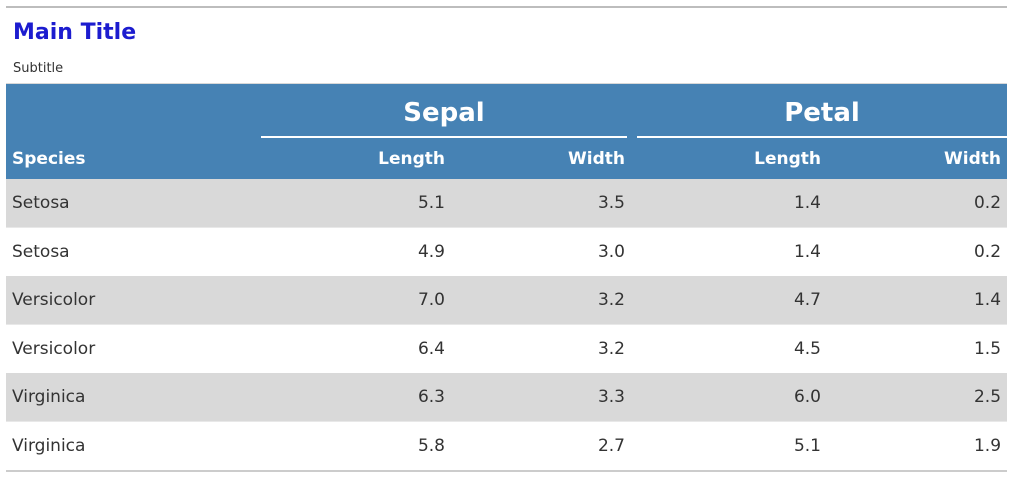 The width and height of the screenshot is (1012, 486). I want to click on spanner-petal: Petal, so click(819, 111).